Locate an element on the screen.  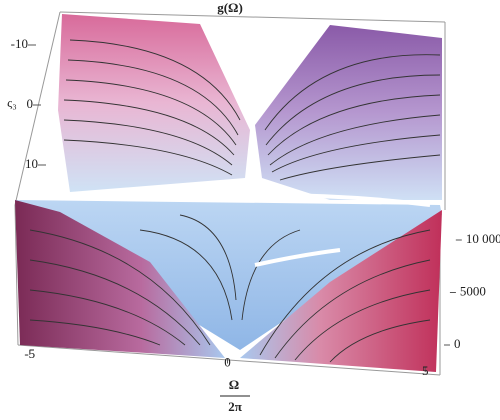
x-tick-label: 5 is located at coordinates (425, 370).